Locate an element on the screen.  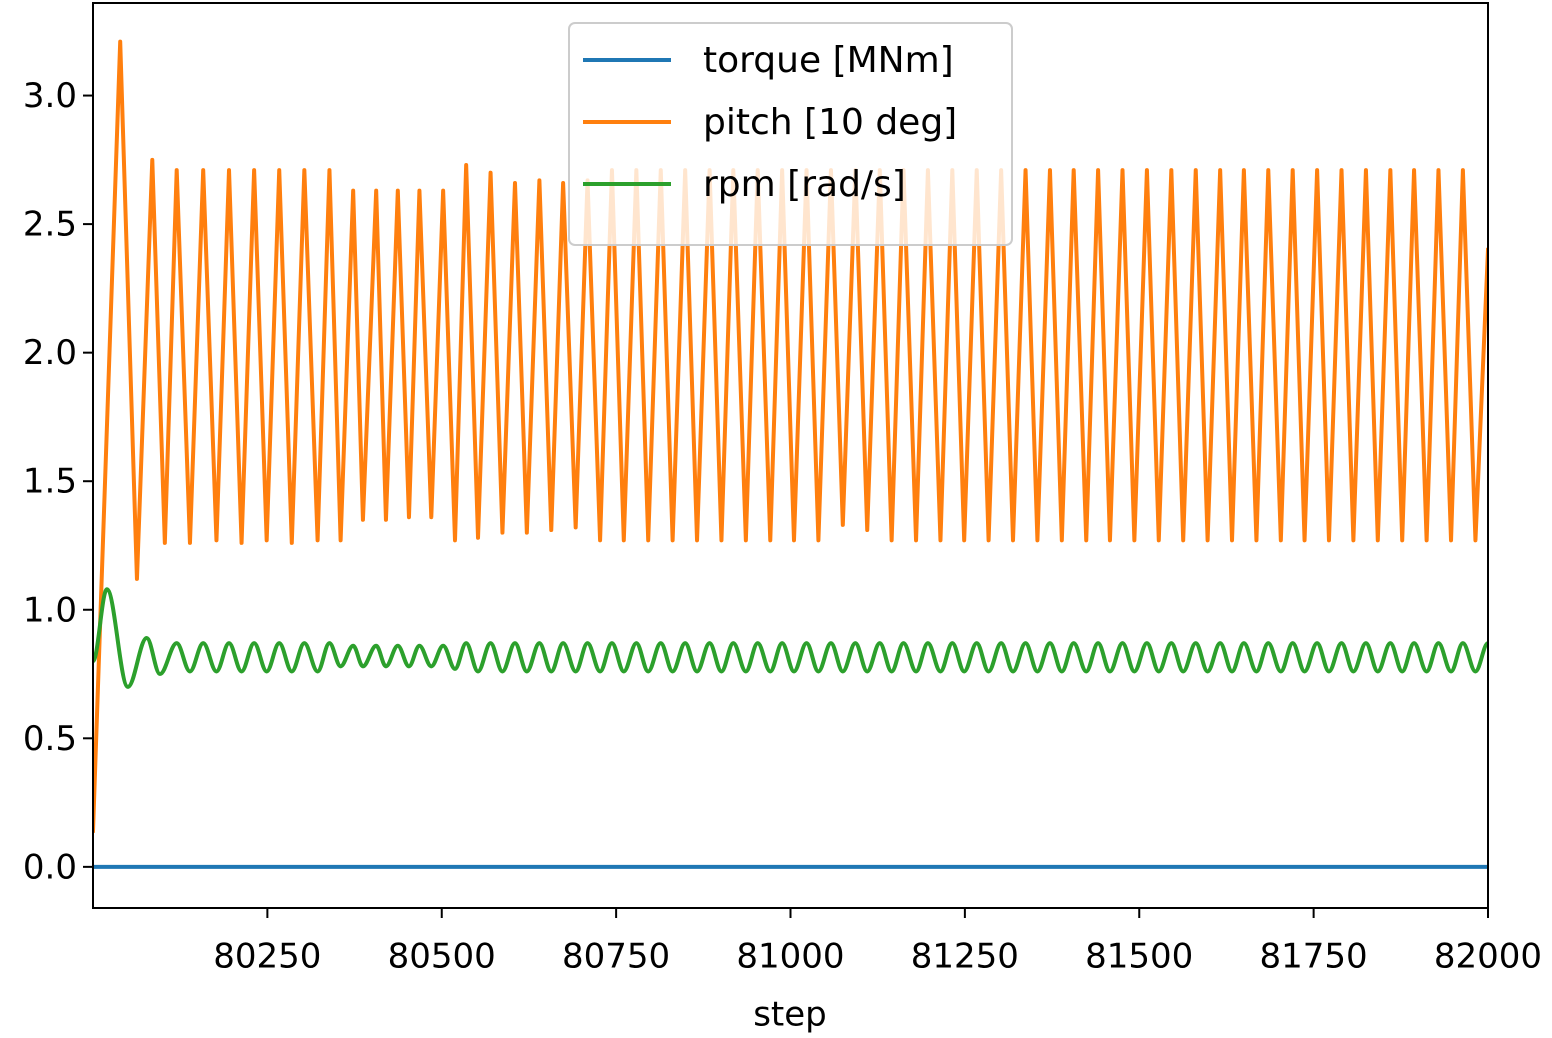
legend-label: pitch [10 deg] is located at coordinates (830, 122).